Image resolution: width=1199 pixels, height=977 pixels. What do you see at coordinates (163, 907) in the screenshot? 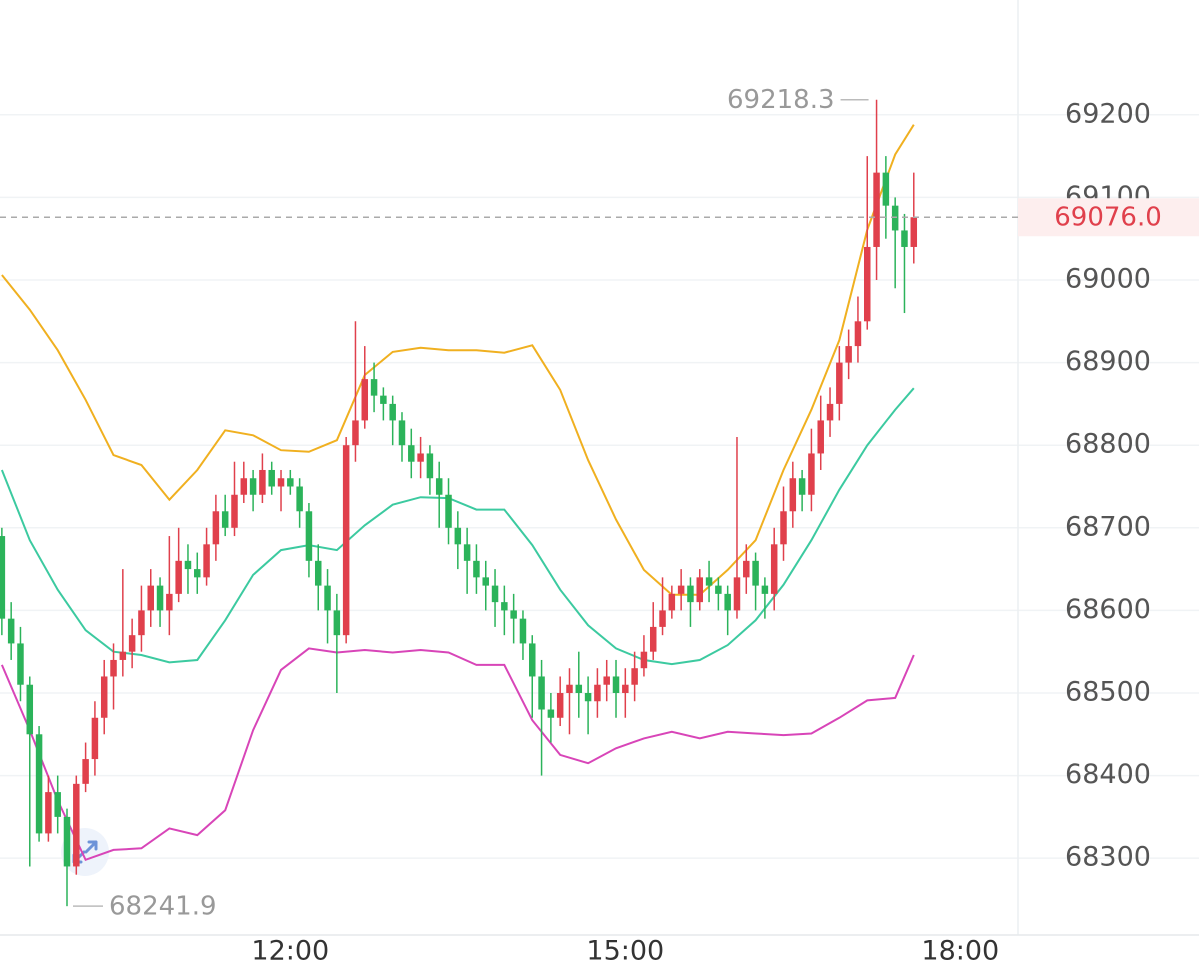
I see `min-label: 68241.9` at bounding box center [163, 907].